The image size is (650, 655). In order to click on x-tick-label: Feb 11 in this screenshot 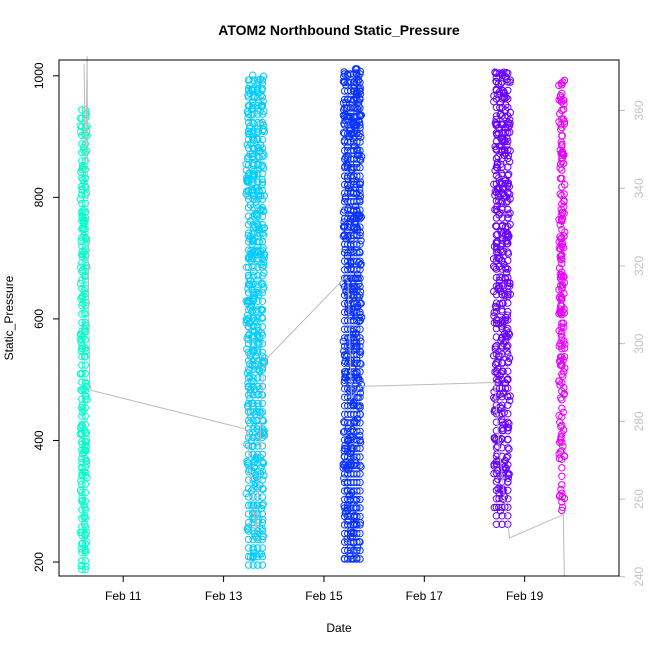, I will do `click(123, 596)`.